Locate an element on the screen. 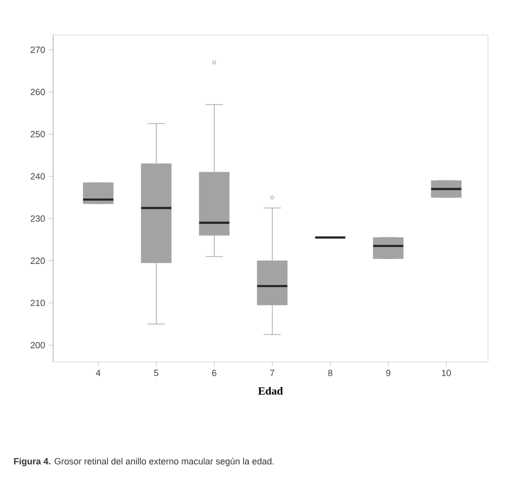 The width and height of the screenshot is (511, 488). text: Figura 4. Grosor retinal del anillo externo macular según la edad. is located at coordinates (144, 462).